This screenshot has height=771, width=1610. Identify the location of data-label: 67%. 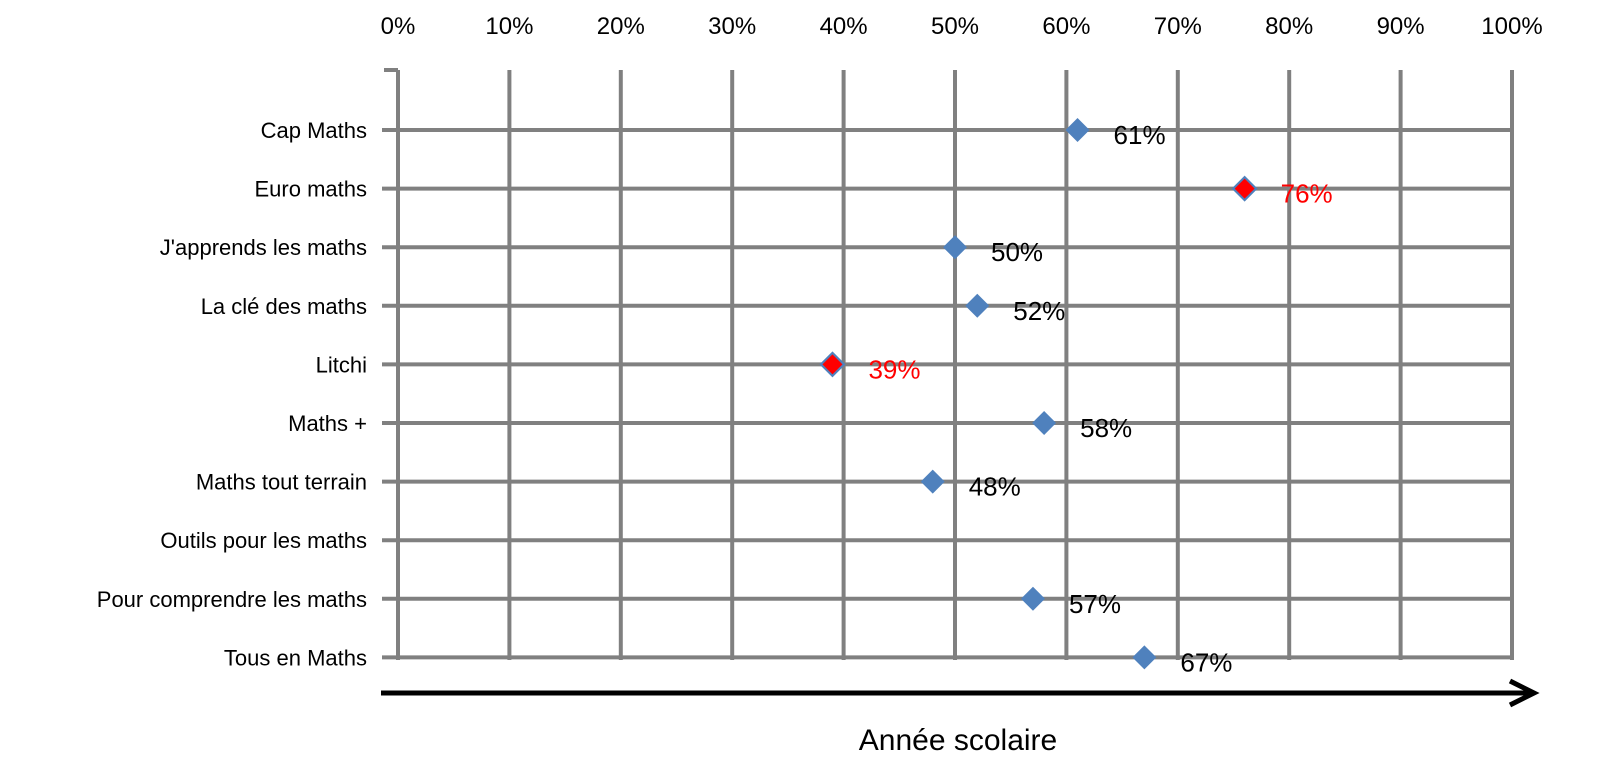
(1206, 662).